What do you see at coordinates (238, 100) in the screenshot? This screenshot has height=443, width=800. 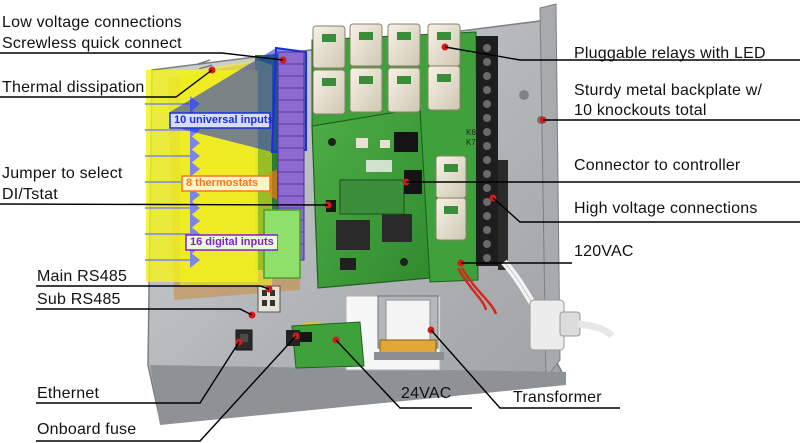 I see `universal-inputs-highlight` at bounding box center [238, 100].